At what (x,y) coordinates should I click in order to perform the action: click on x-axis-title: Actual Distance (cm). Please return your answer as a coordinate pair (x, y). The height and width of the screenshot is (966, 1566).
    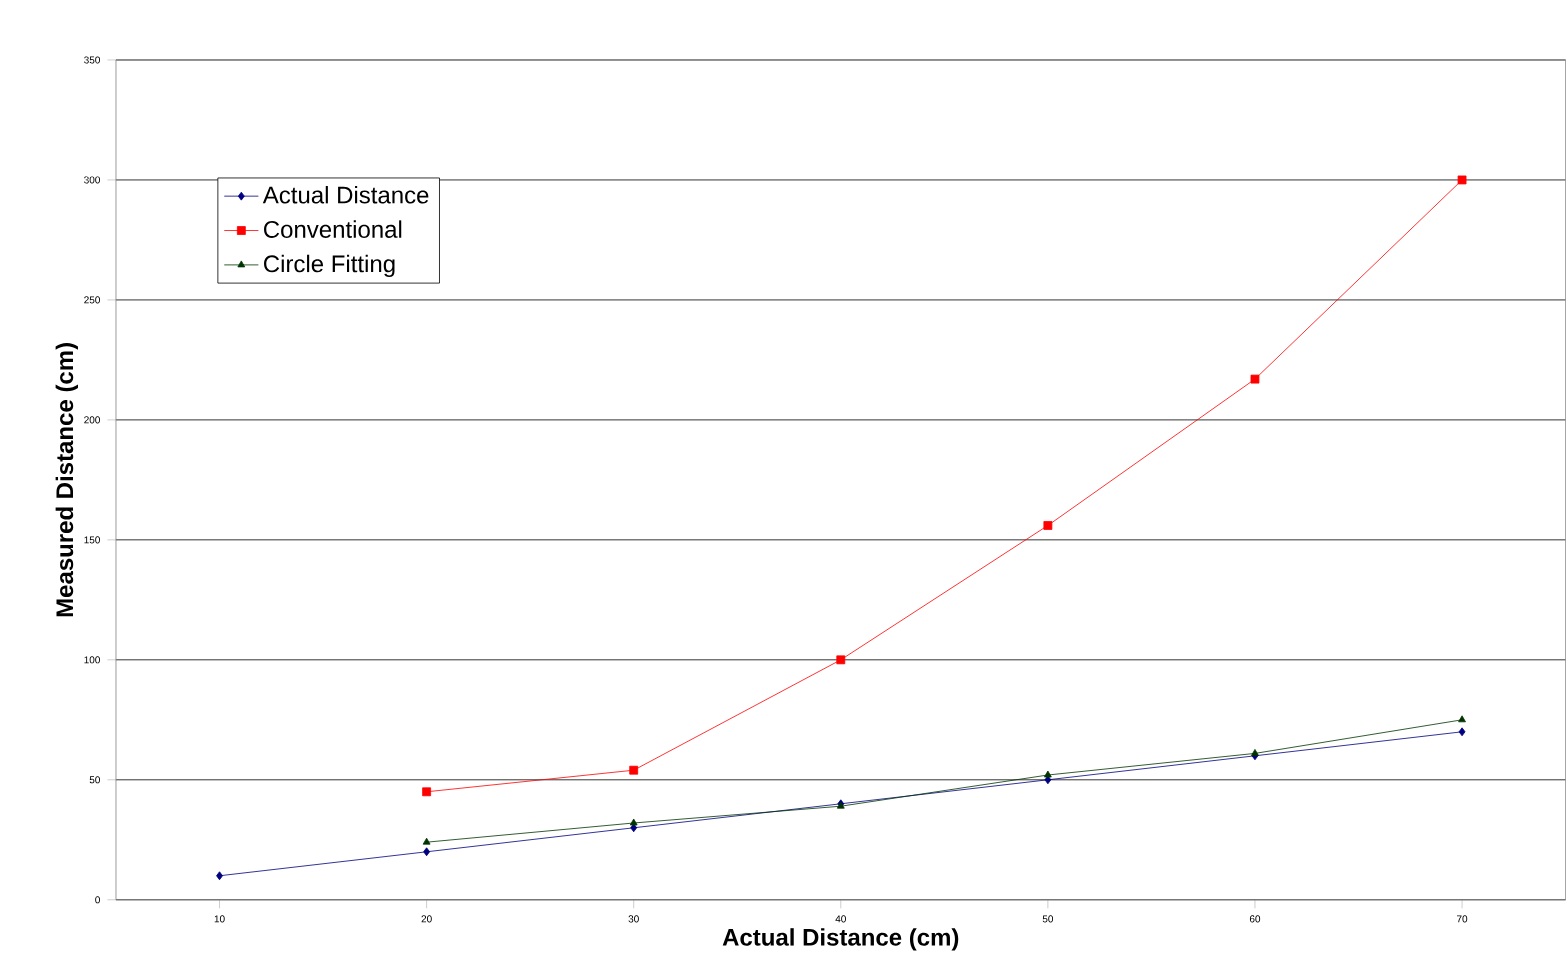
    Looking at the image, I should click on (840, 939).